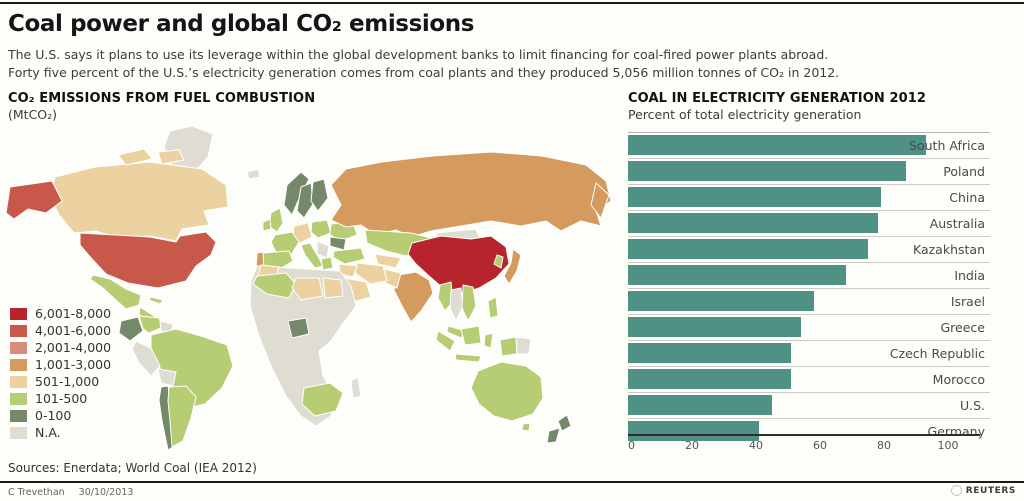 The width and height of the screenshot is (1024, 501). What do you see at coordinates (333, 288) in the screenshot?
I see `map-region-egypt` at bounding box center [333, 288].